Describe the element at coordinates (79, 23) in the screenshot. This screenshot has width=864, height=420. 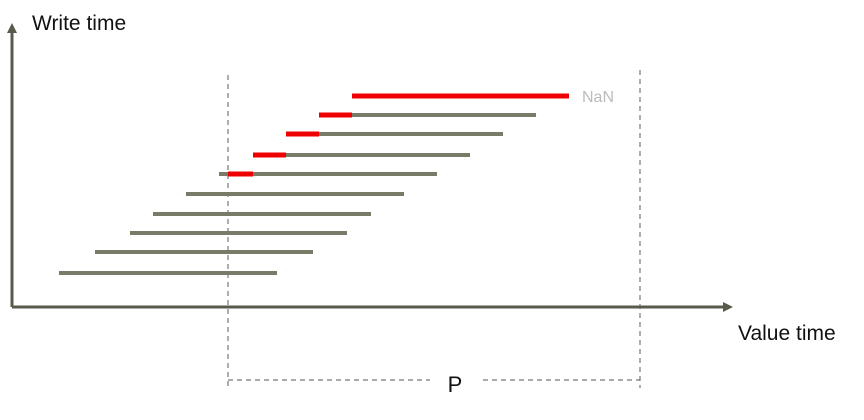
I see `y-axis-label: Write time` at that location.